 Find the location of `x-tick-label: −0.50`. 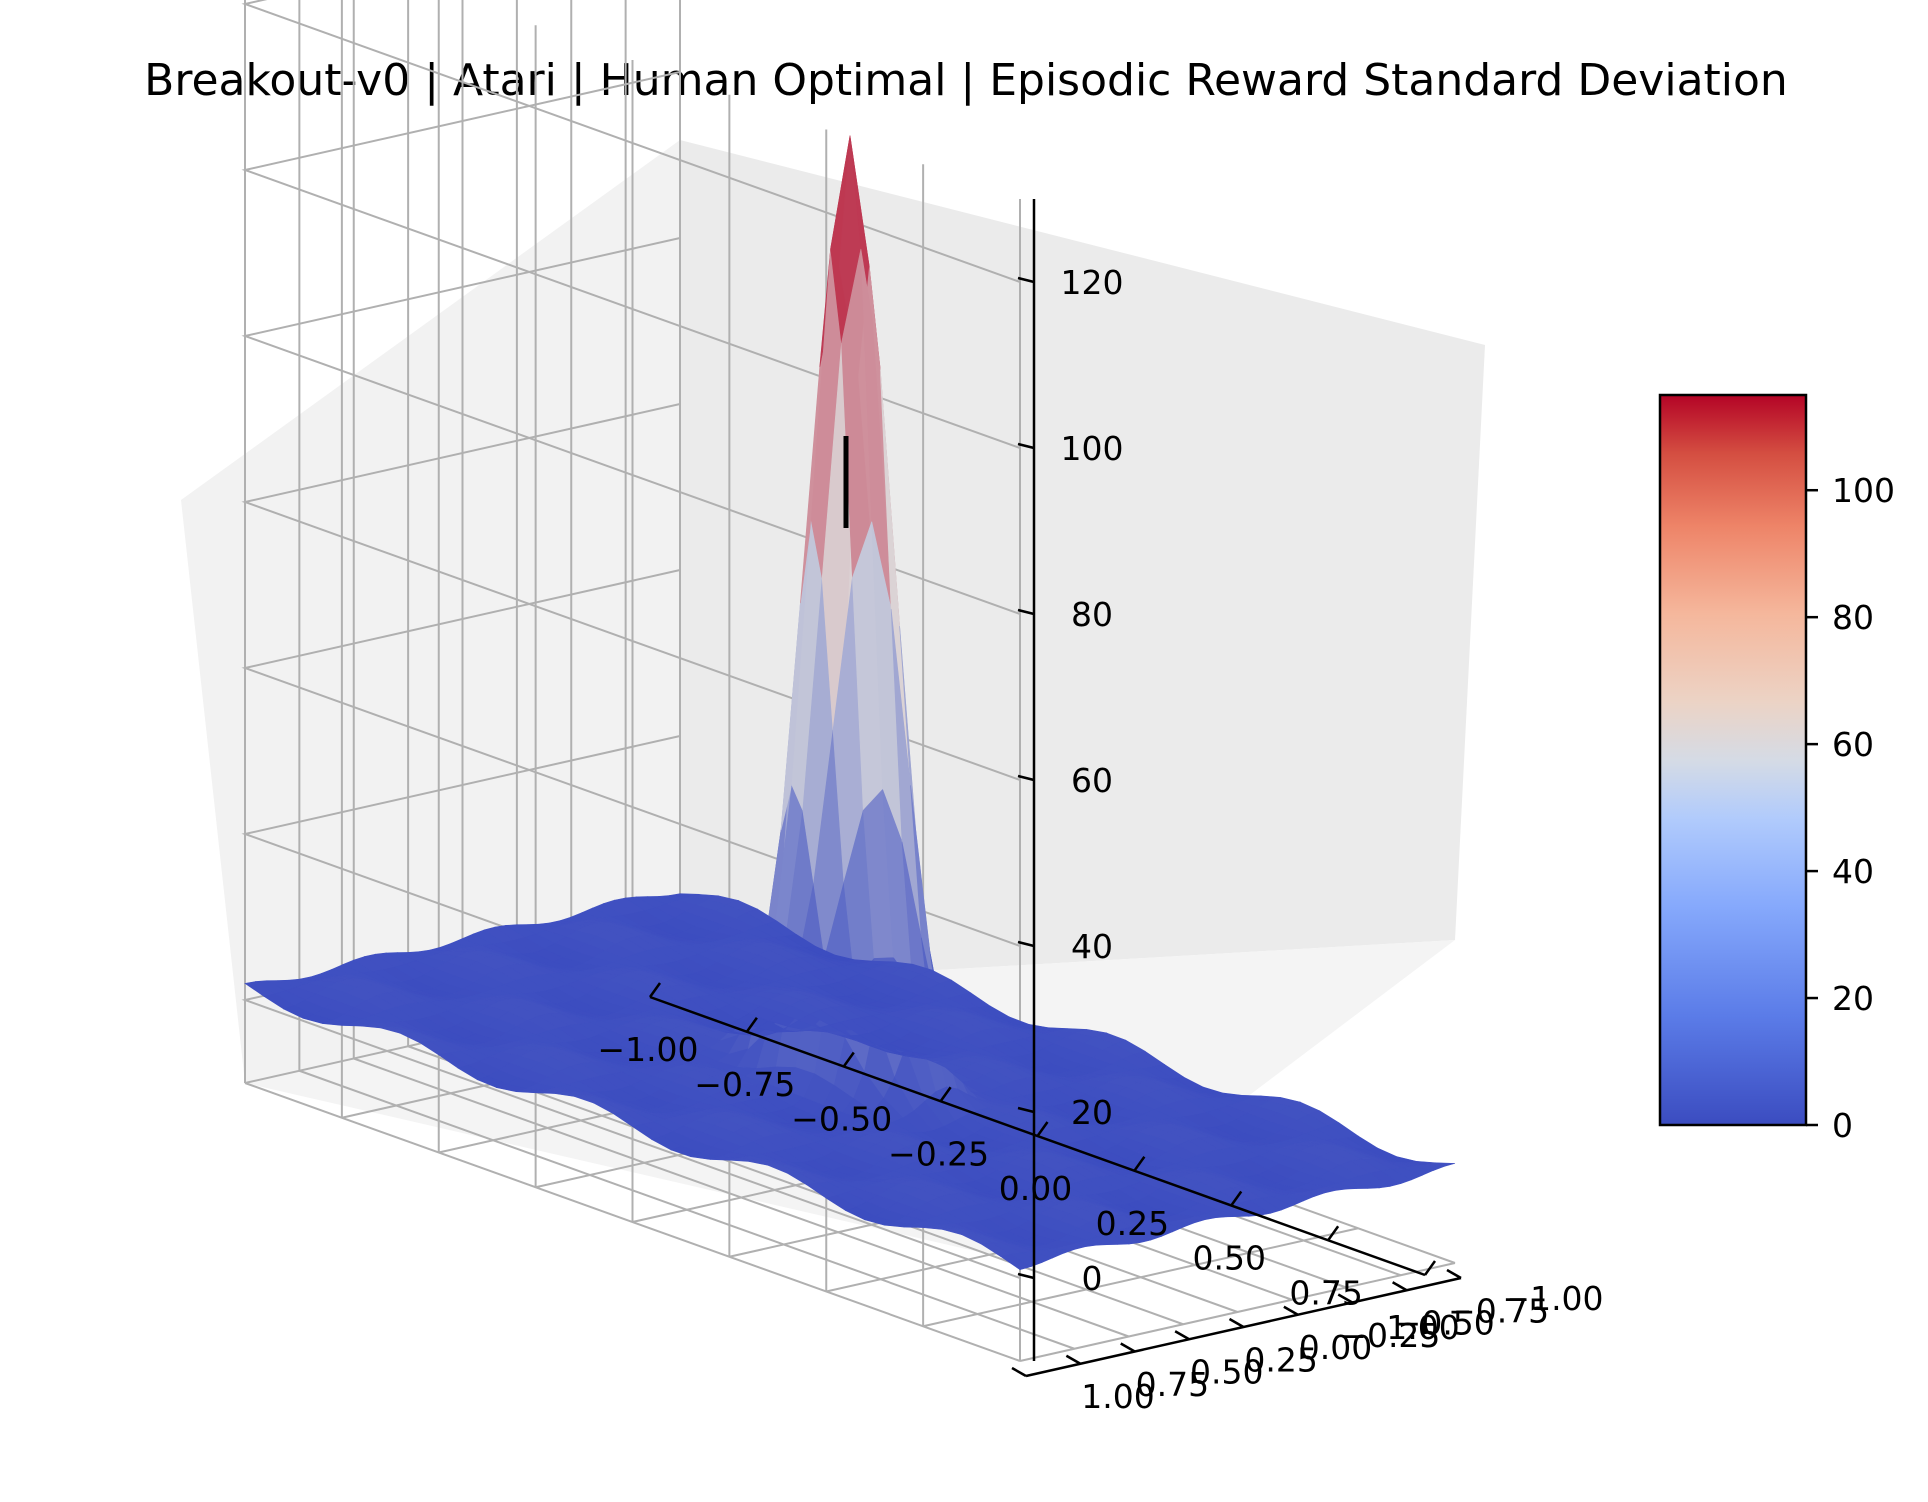

x-tick-label: −0.50 is located at coordinates (841, 1119).